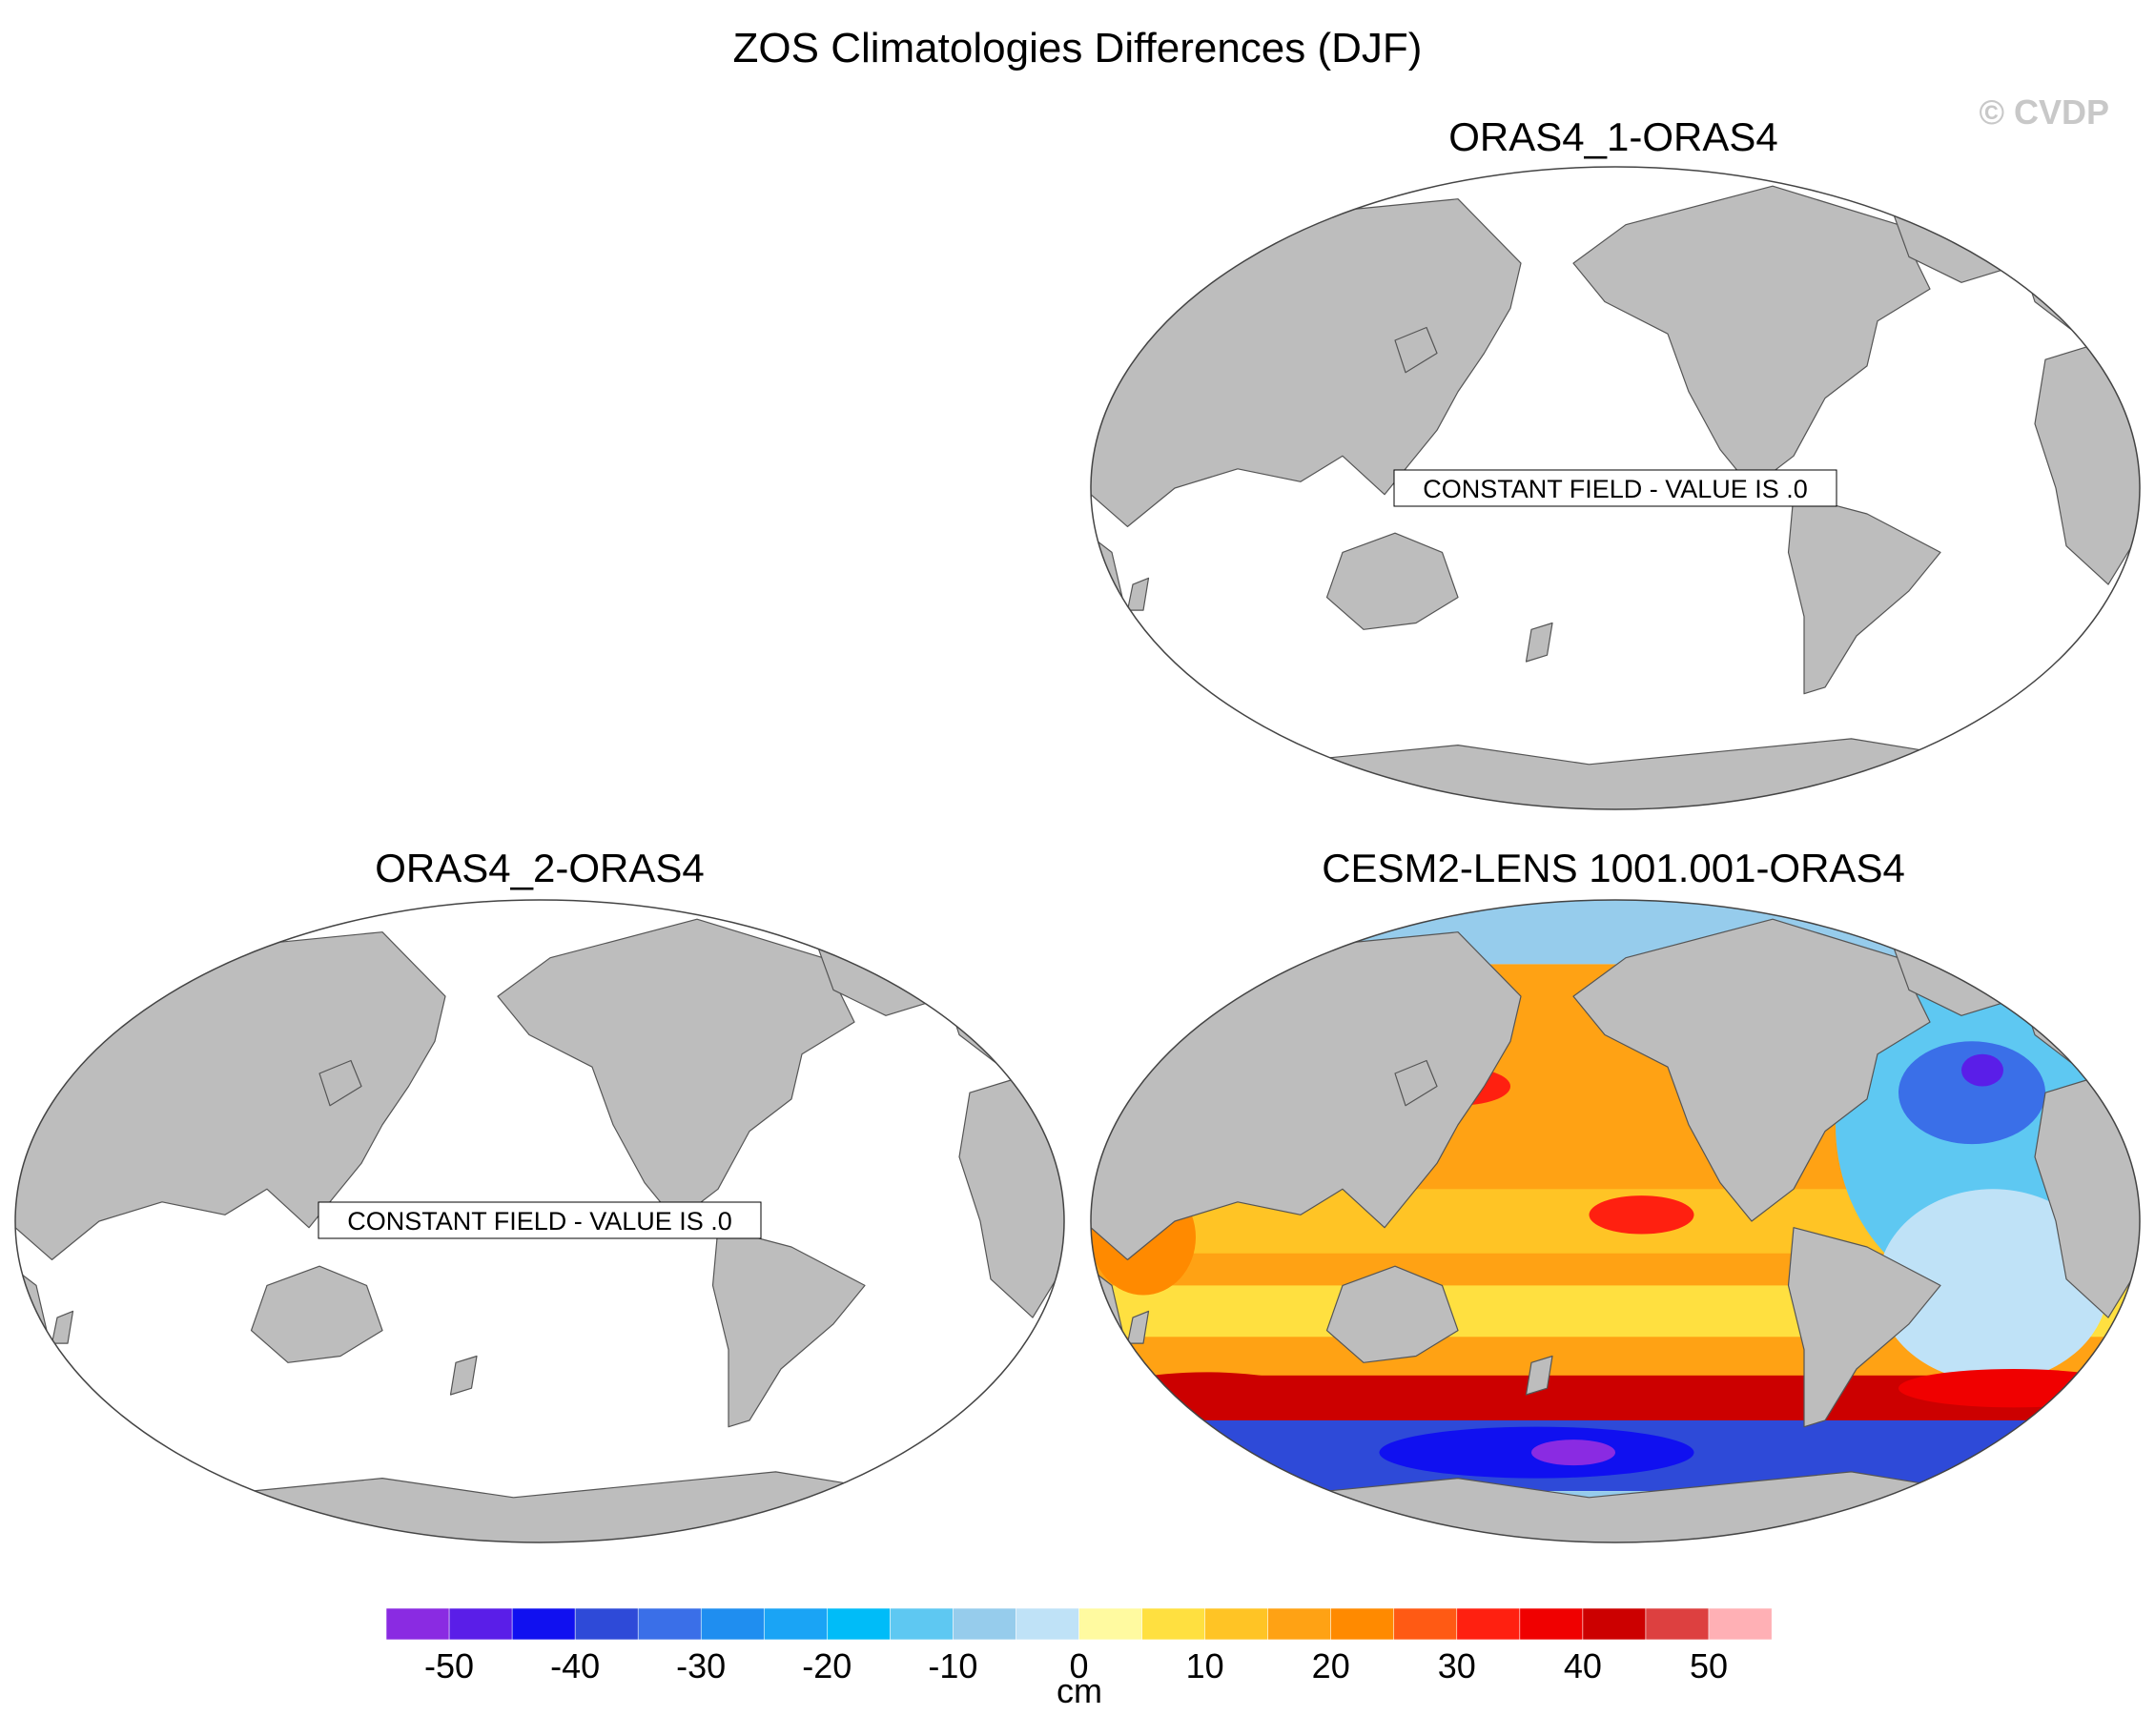 The image size is (2155, 1736). I want to click on colorbar-tick-label: -40, so click(575, 1665).